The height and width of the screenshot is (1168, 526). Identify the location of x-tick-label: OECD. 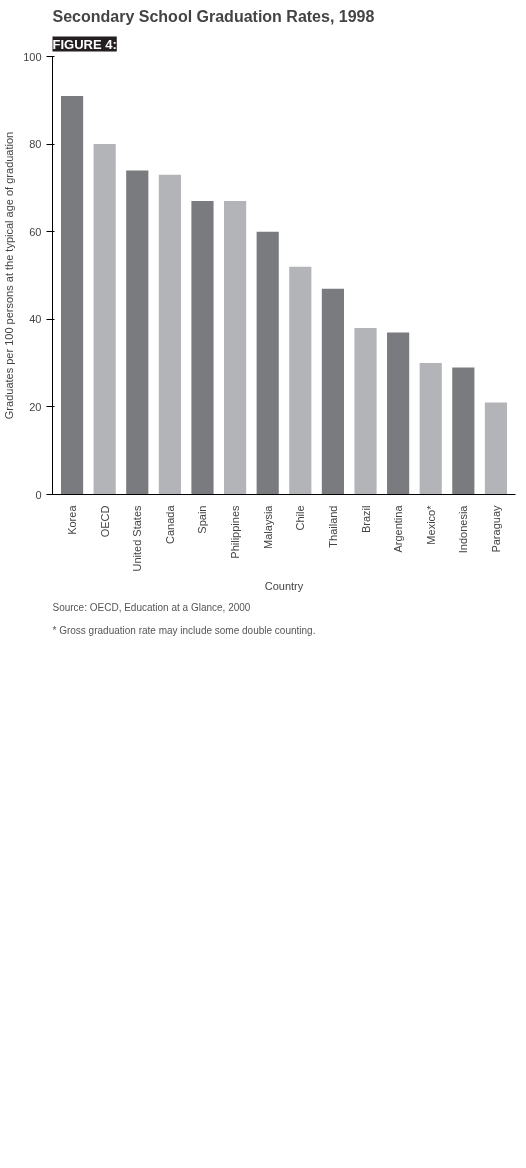
(104, 521).